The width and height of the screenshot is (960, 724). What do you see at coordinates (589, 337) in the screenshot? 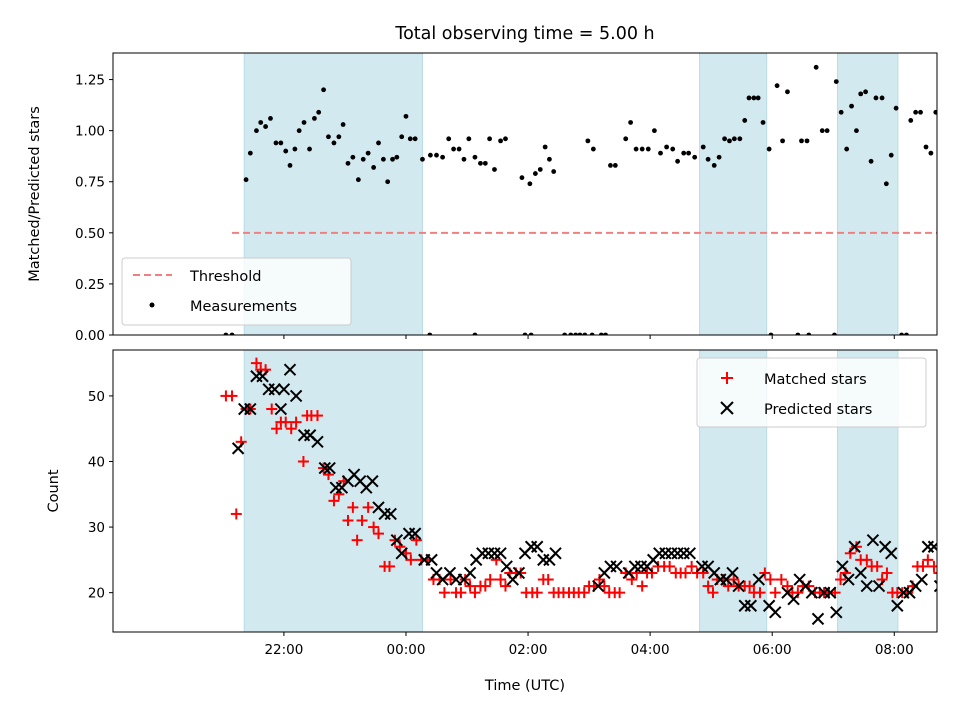
I see `top-x-ticks` at bounding box center [589, 337].